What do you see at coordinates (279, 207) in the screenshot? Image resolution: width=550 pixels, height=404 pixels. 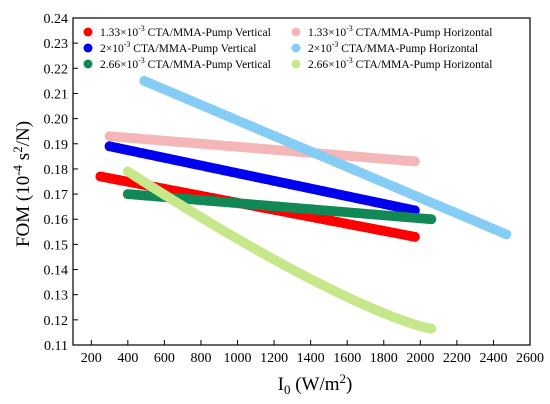 I see `series-2-66-10-cta-mma-pump-vertical` at bounding box center [279, 207].